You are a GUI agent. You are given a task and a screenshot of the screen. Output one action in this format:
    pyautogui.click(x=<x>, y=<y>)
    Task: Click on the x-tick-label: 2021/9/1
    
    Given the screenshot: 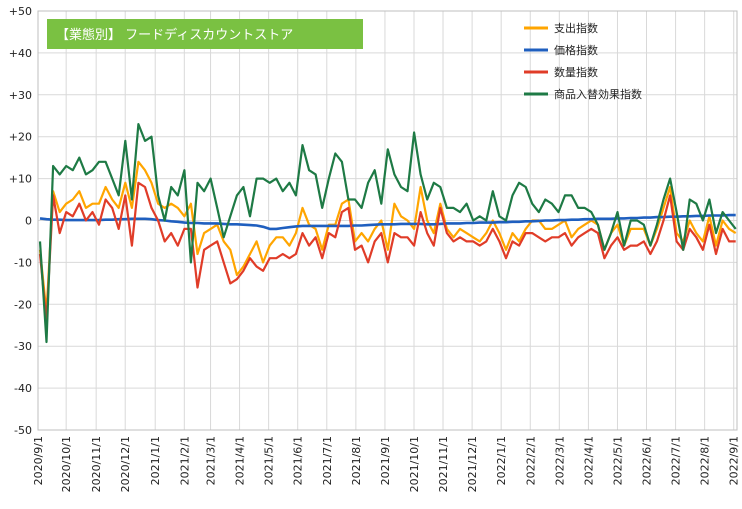 What is the action you would take?
    pyautogui.click(x=385, y=460)
    